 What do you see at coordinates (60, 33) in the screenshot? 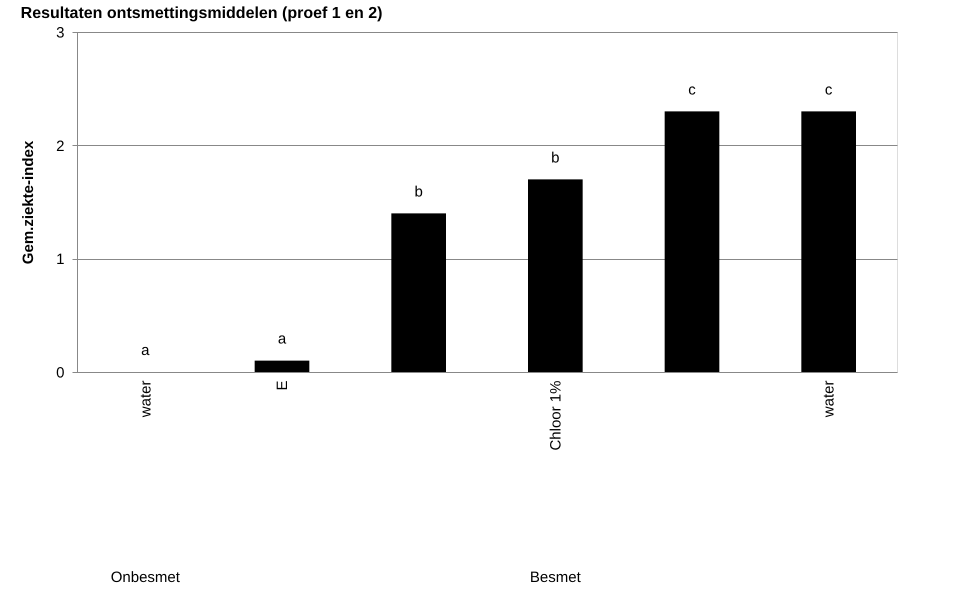
I see `y-tick-label: 3` at bounding box center [60, 33].